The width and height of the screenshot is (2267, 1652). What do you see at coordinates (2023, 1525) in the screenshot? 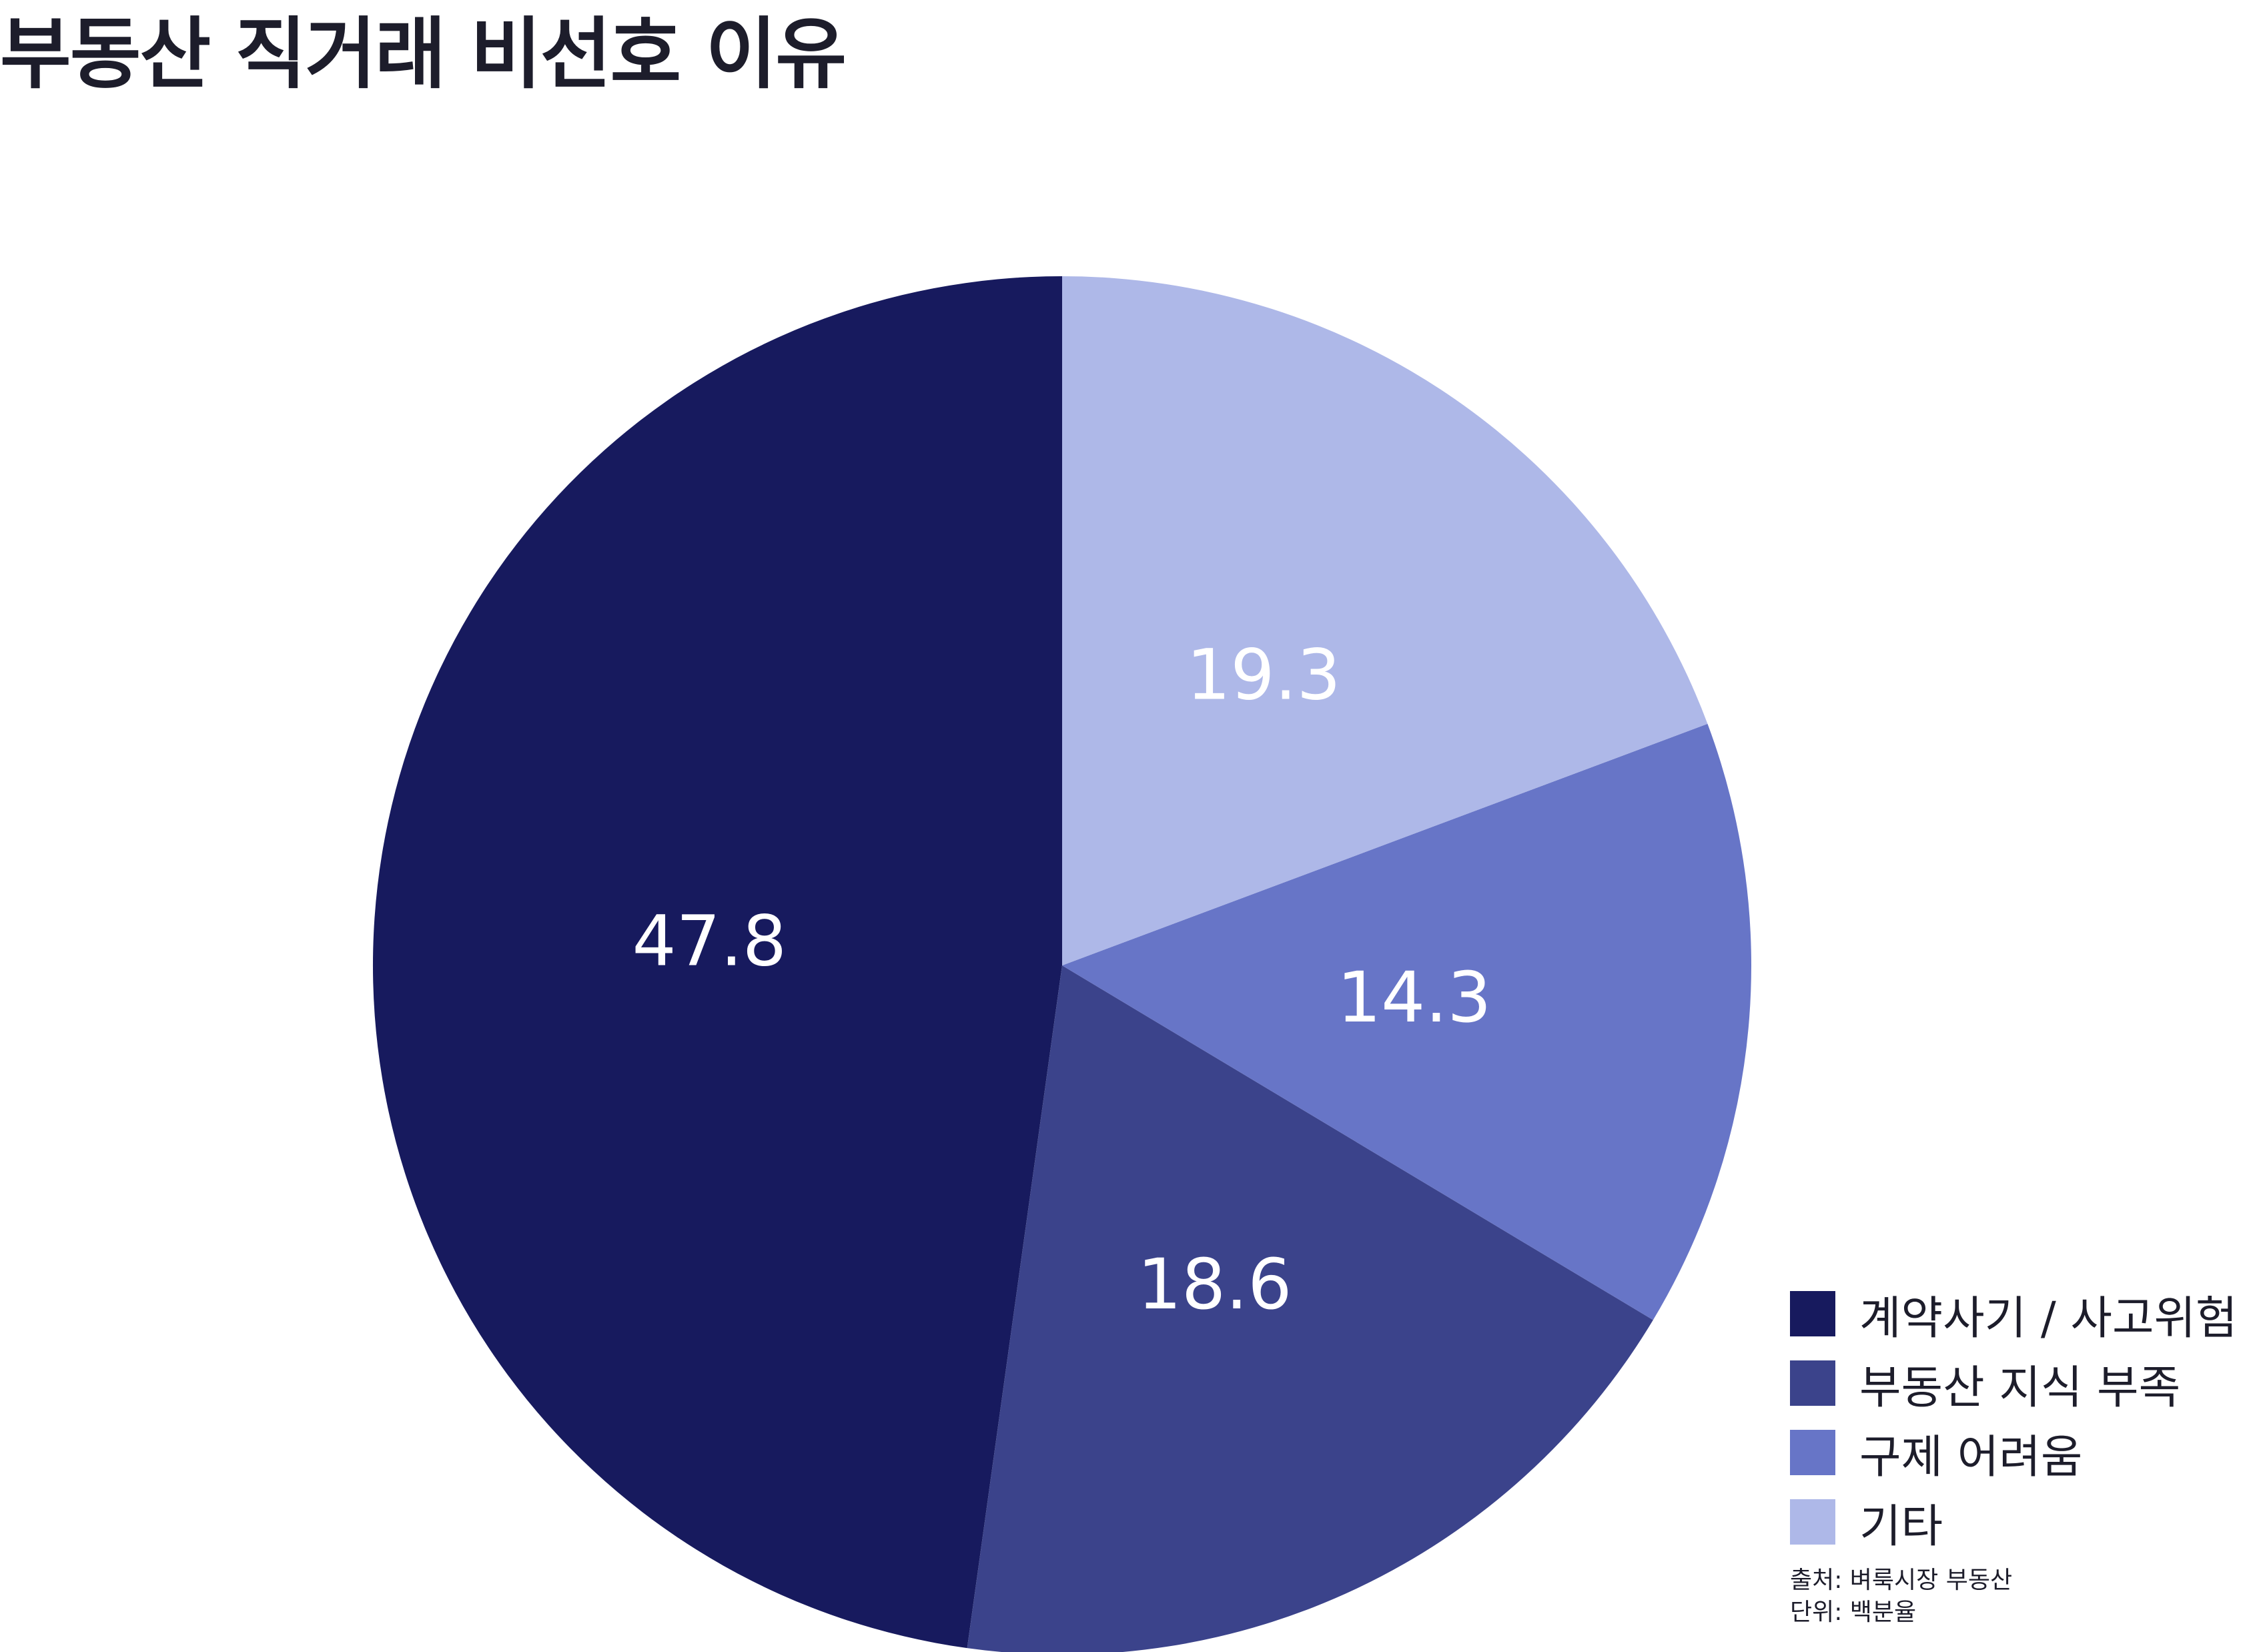
I see `legend-item-other: 기타` at bounding box center [2023, 1525].